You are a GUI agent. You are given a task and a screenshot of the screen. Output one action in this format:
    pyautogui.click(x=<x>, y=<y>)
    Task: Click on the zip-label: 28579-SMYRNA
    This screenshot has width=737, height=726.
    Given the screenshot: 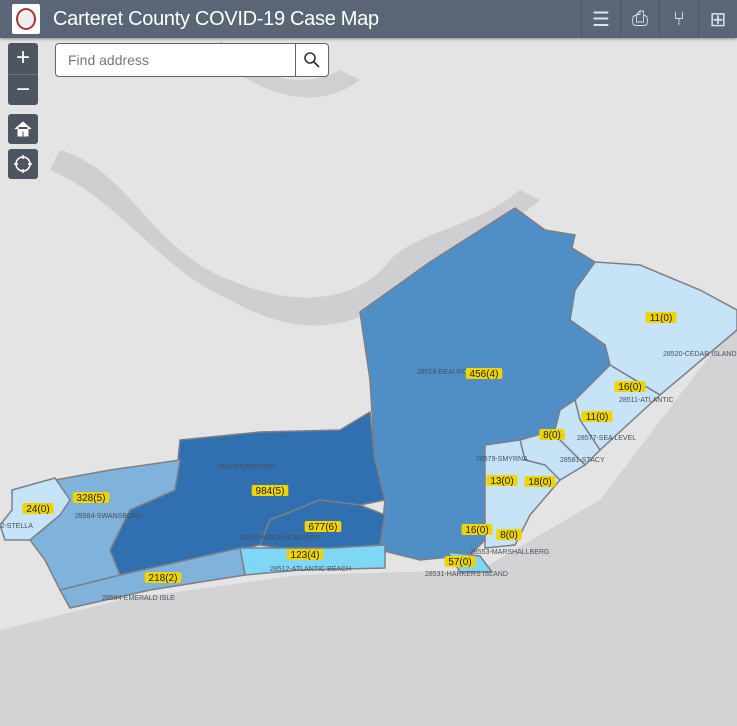 What is the action you would take?
    pyautogui.click(x=502, y=459)
    